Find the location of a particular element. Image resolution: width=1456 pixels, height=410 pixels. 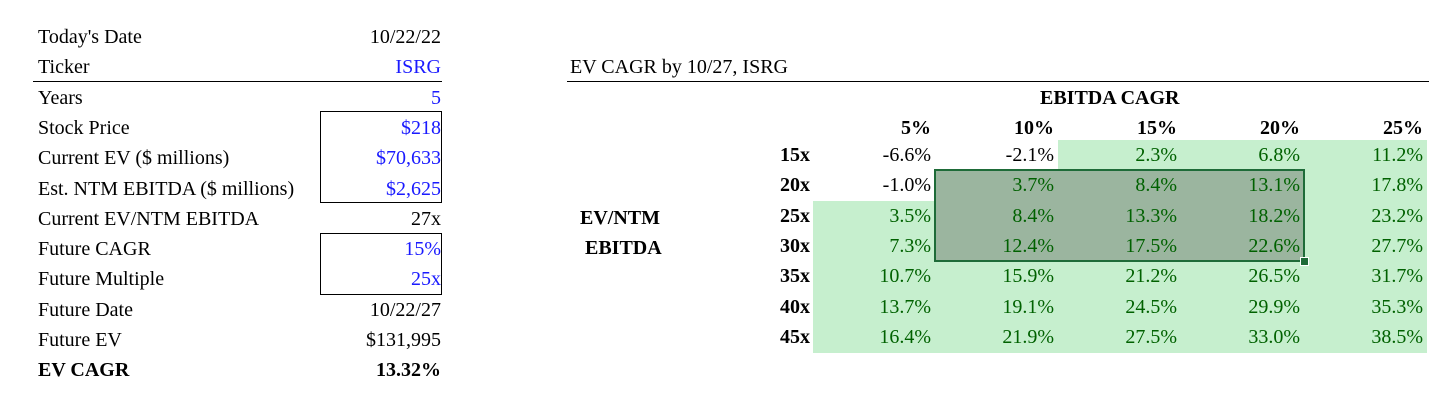

table-cell: 6.8% is located at coordinates (1242, 155).